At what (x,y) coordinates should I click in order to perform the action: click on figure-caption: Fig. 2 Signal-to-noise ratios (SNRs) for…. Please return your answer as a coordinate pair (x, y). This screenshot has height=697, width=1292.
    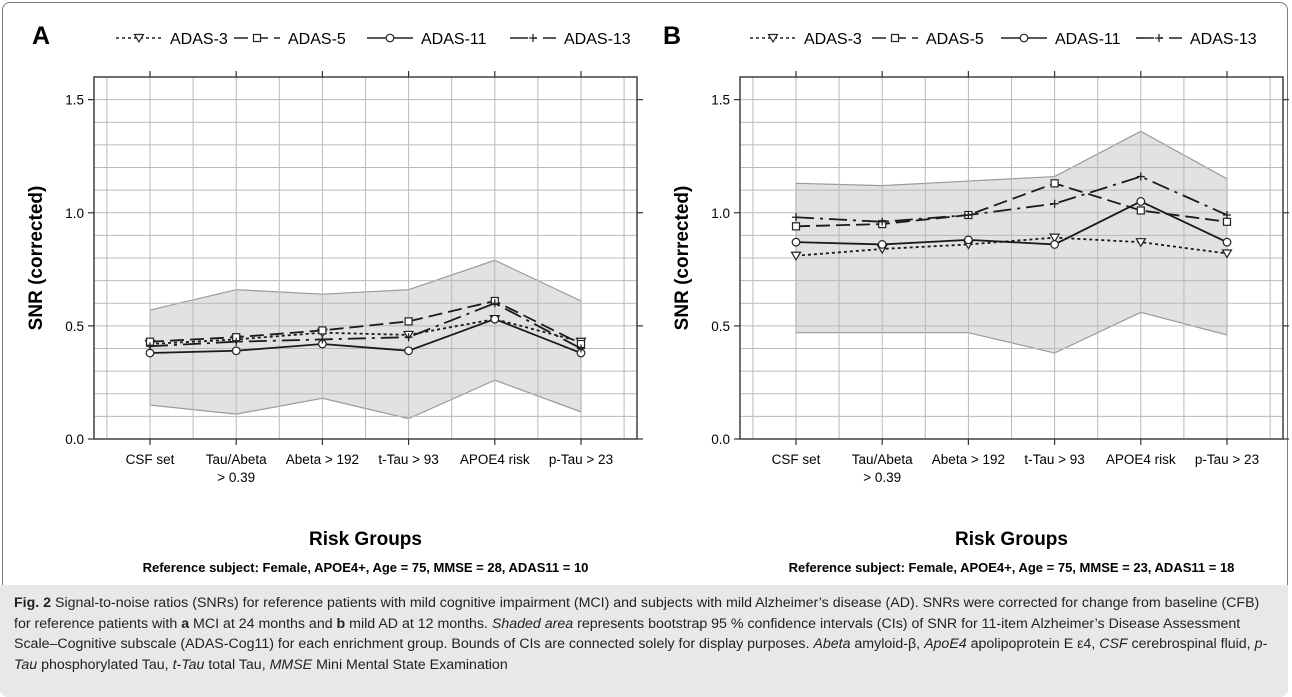
    Looking at the image, I should click on (646, 634).